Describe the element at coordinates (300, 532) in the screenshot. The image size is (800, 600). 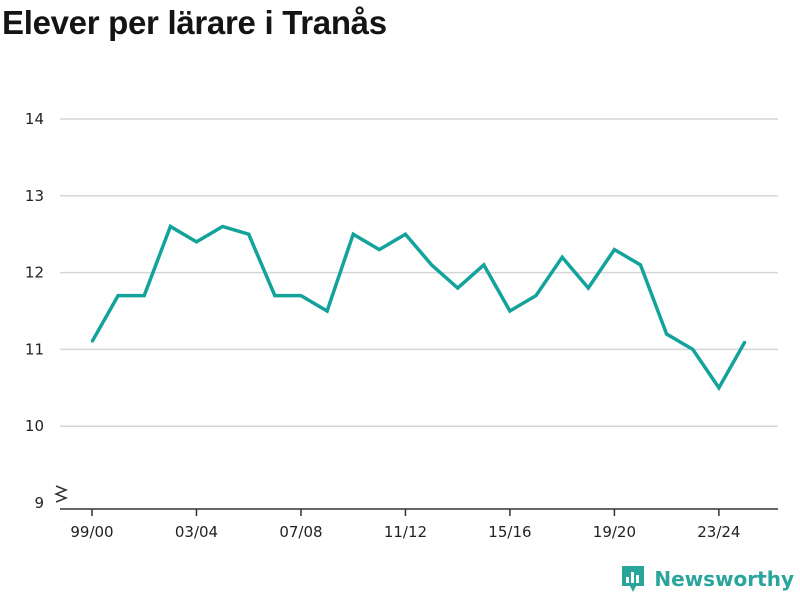
I see `x-tick-label: 07/08` at that location.